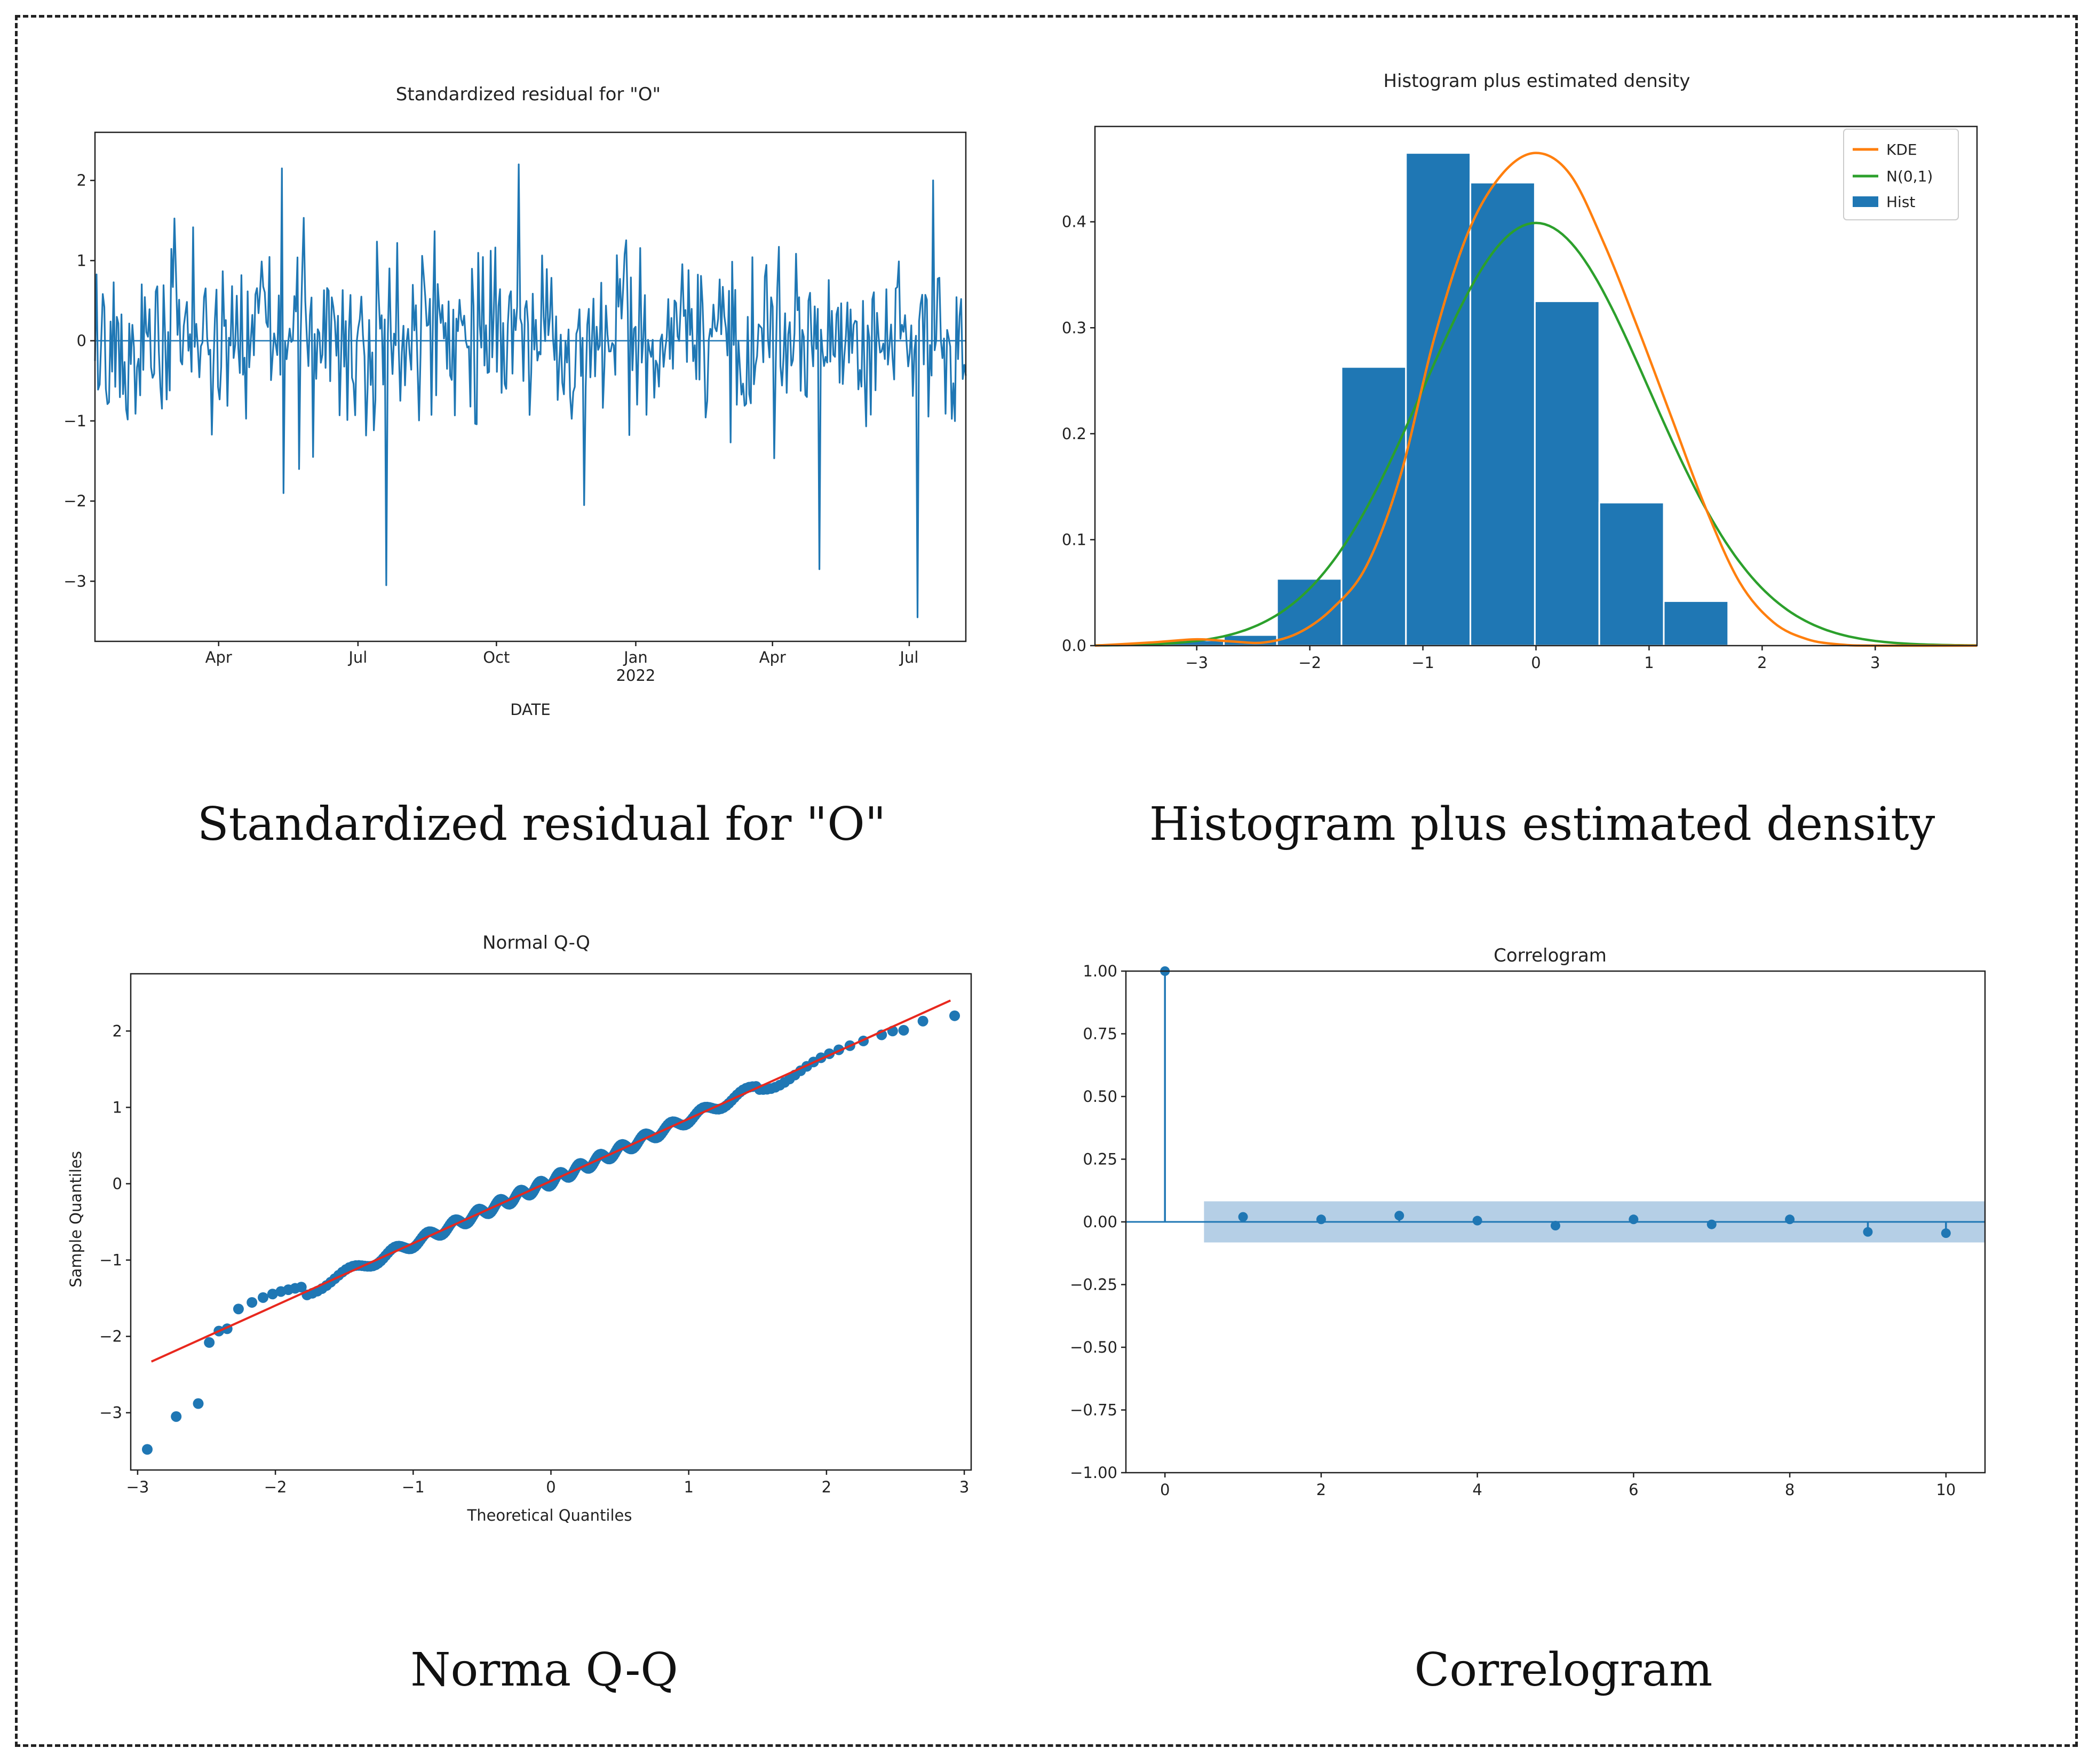 This screenshot has width=2096, height=1764. I want to click on y-tick-label: 0.25, so click(1100, 1159).